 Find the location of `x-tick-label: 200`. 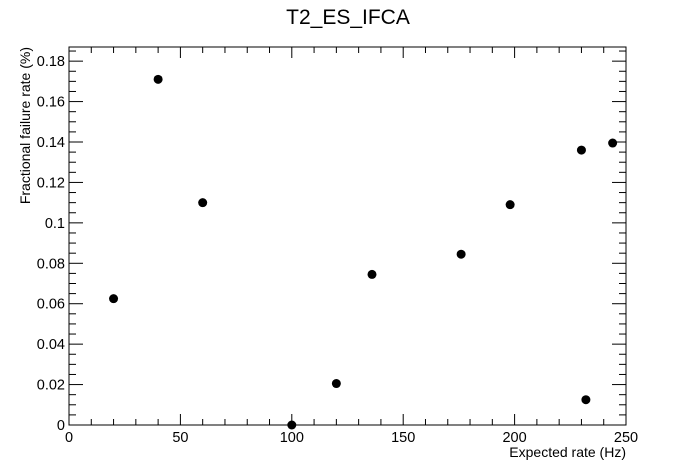

x-tick-label: 200 is located at coordinates (514, 438).